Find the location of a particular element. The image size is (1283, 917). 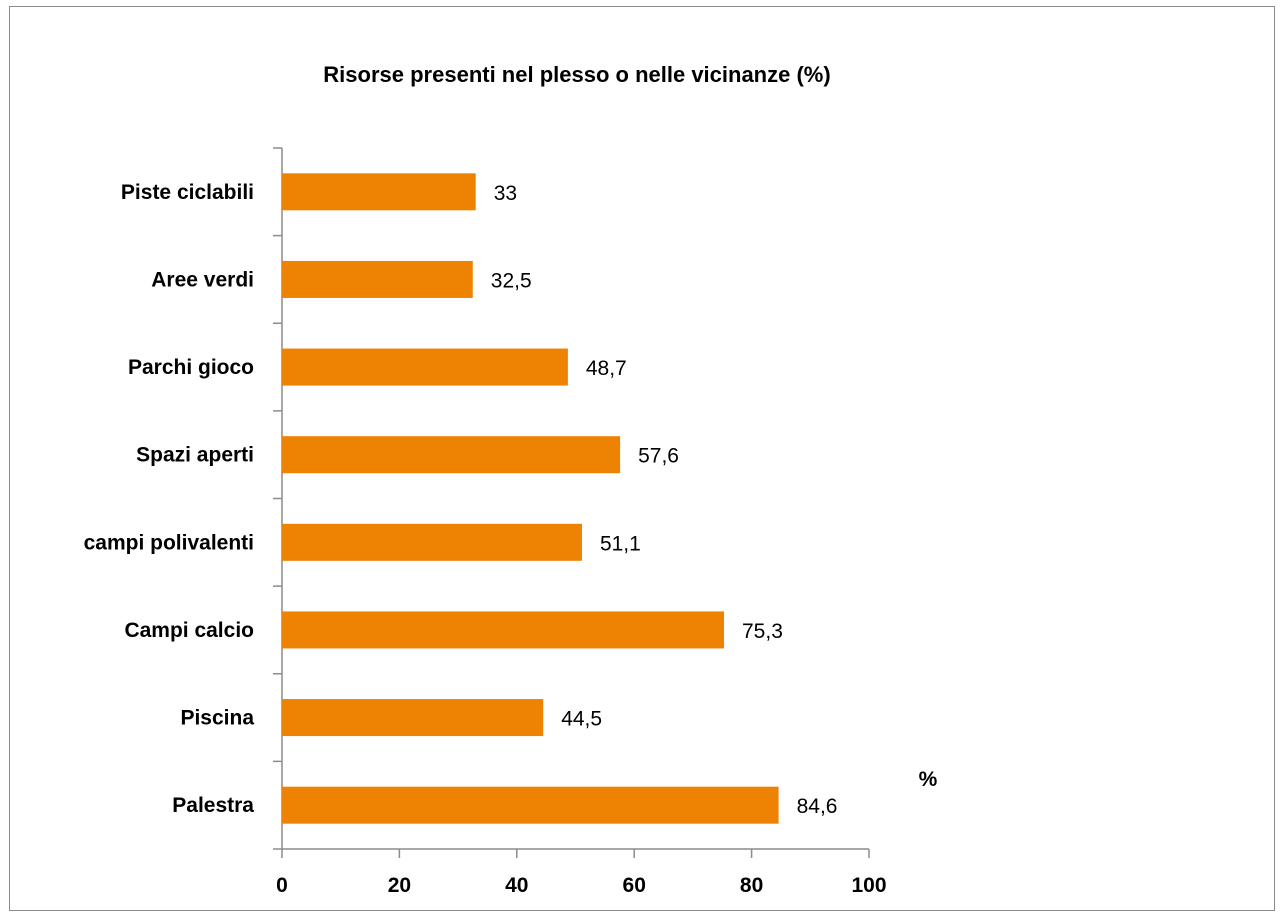

x-tick-label: 0 is located at coordinates (282, 885).